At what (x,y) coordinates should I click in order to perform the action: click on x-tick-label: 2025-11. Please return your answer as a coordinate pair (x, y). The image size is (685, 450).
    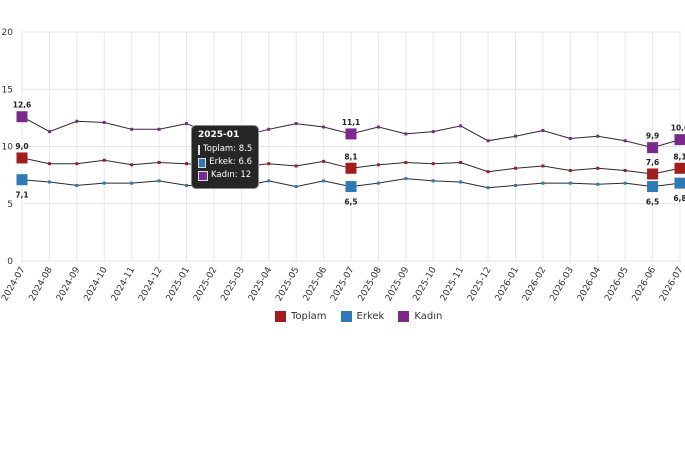
    Looking at the image, I should click on (452, 285).